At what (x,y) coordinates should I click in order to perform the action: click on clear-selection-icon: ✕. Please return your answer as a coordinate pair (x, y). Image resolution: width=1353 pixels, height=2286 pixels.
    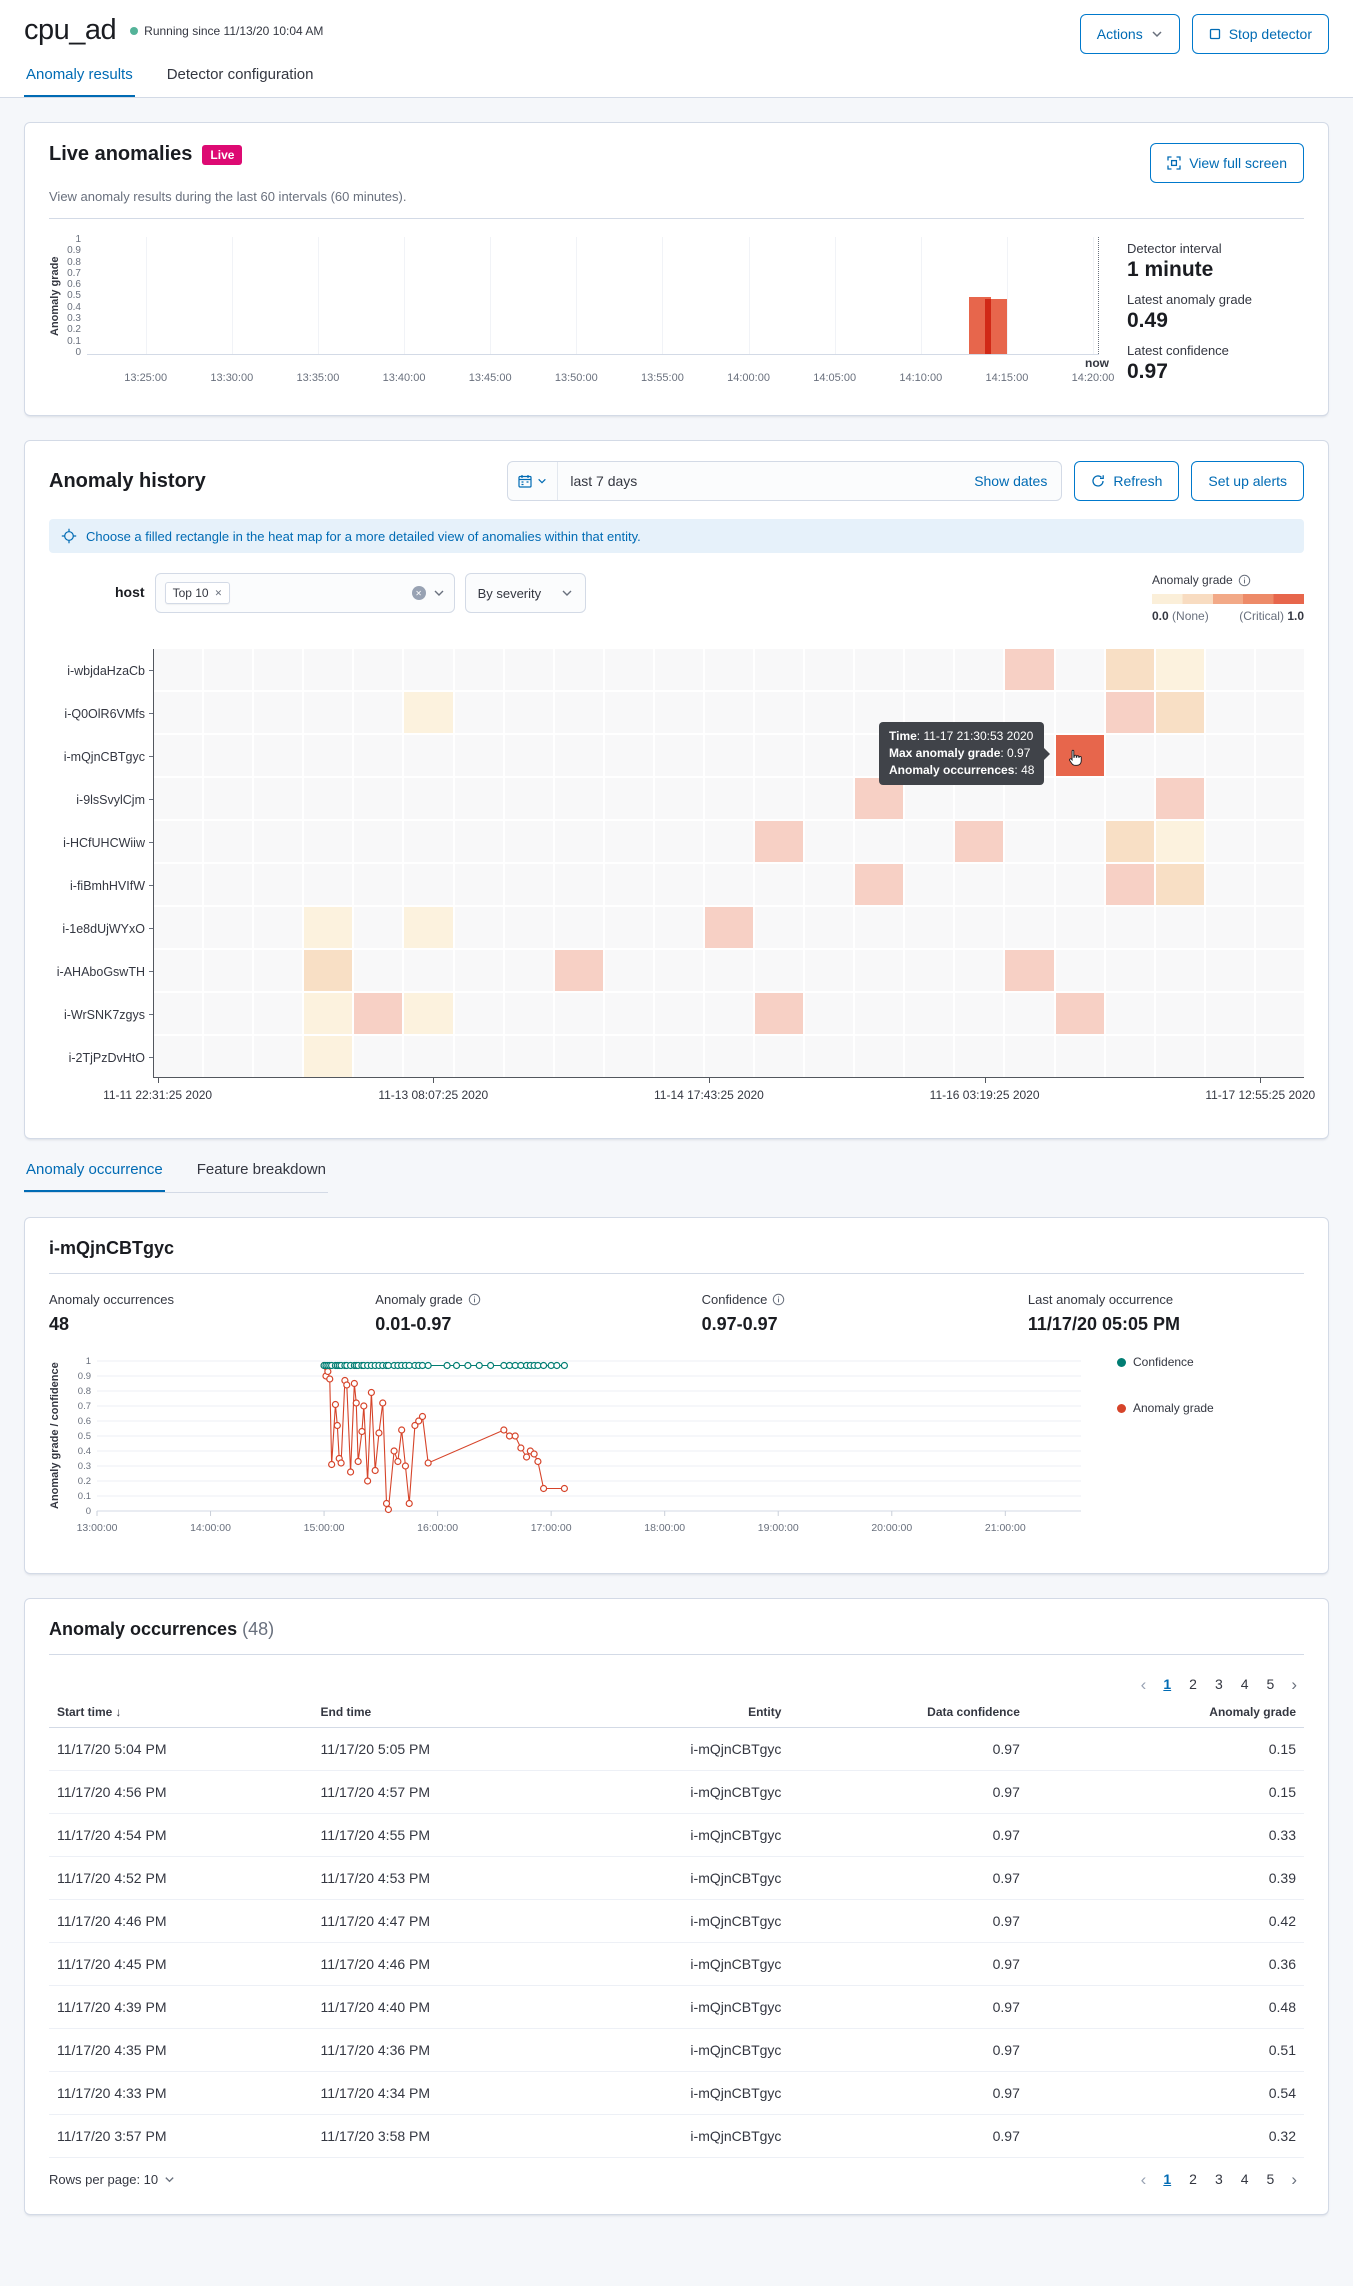
    Looking at the image, I should click on (418, 593).